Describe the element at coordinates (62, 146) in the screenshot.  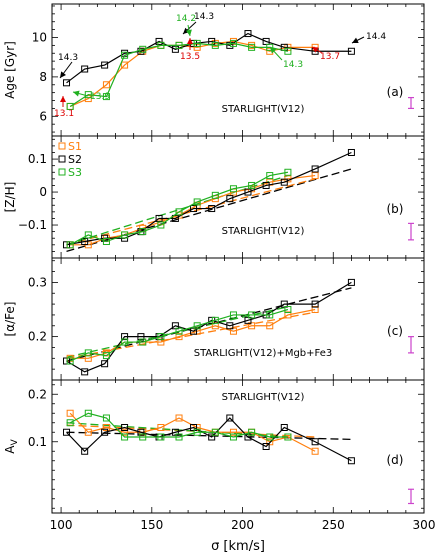
I see `legend-marker-s1` at that location.